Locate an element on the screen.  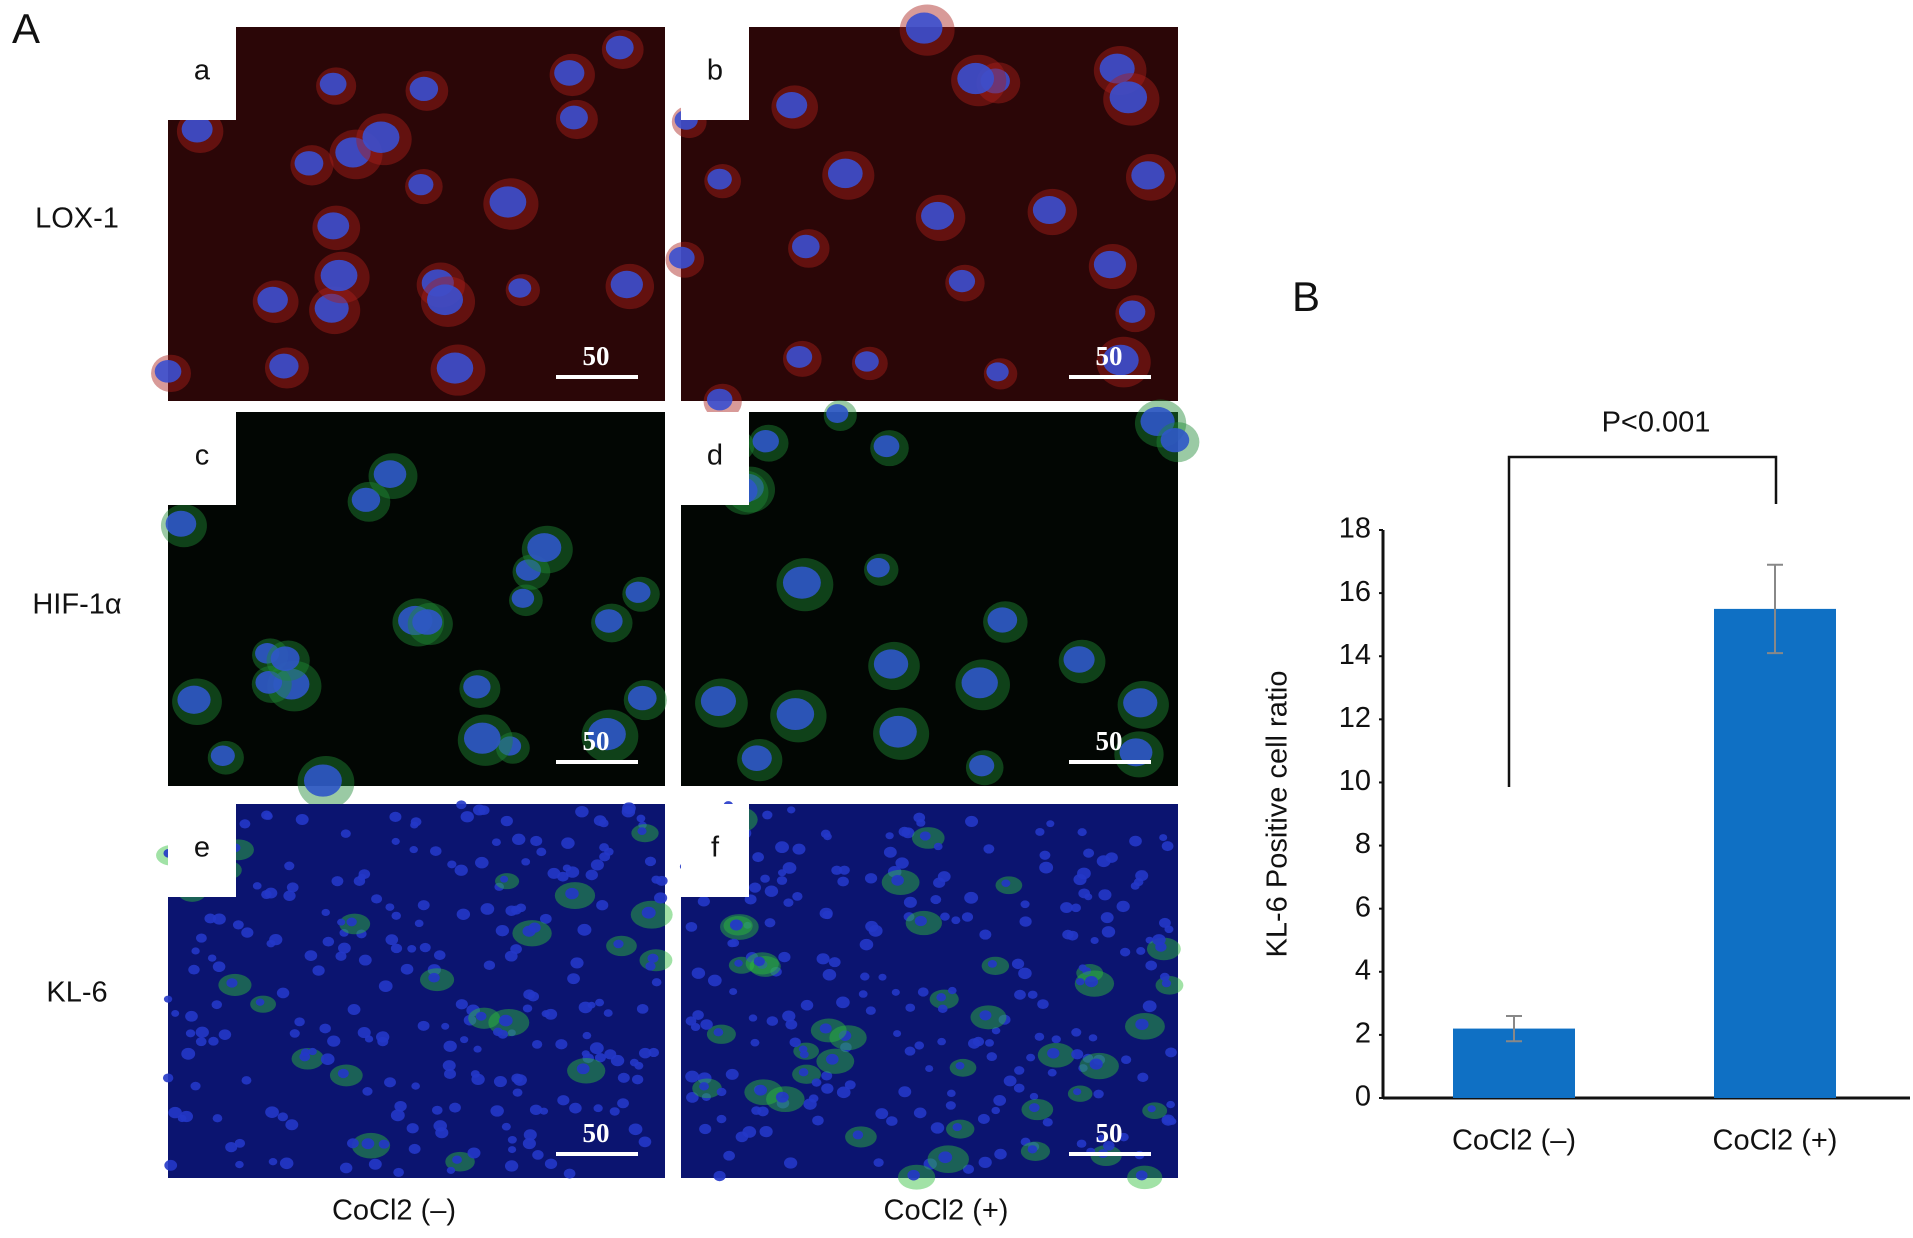
bar is located at coordinates (1775, 853).